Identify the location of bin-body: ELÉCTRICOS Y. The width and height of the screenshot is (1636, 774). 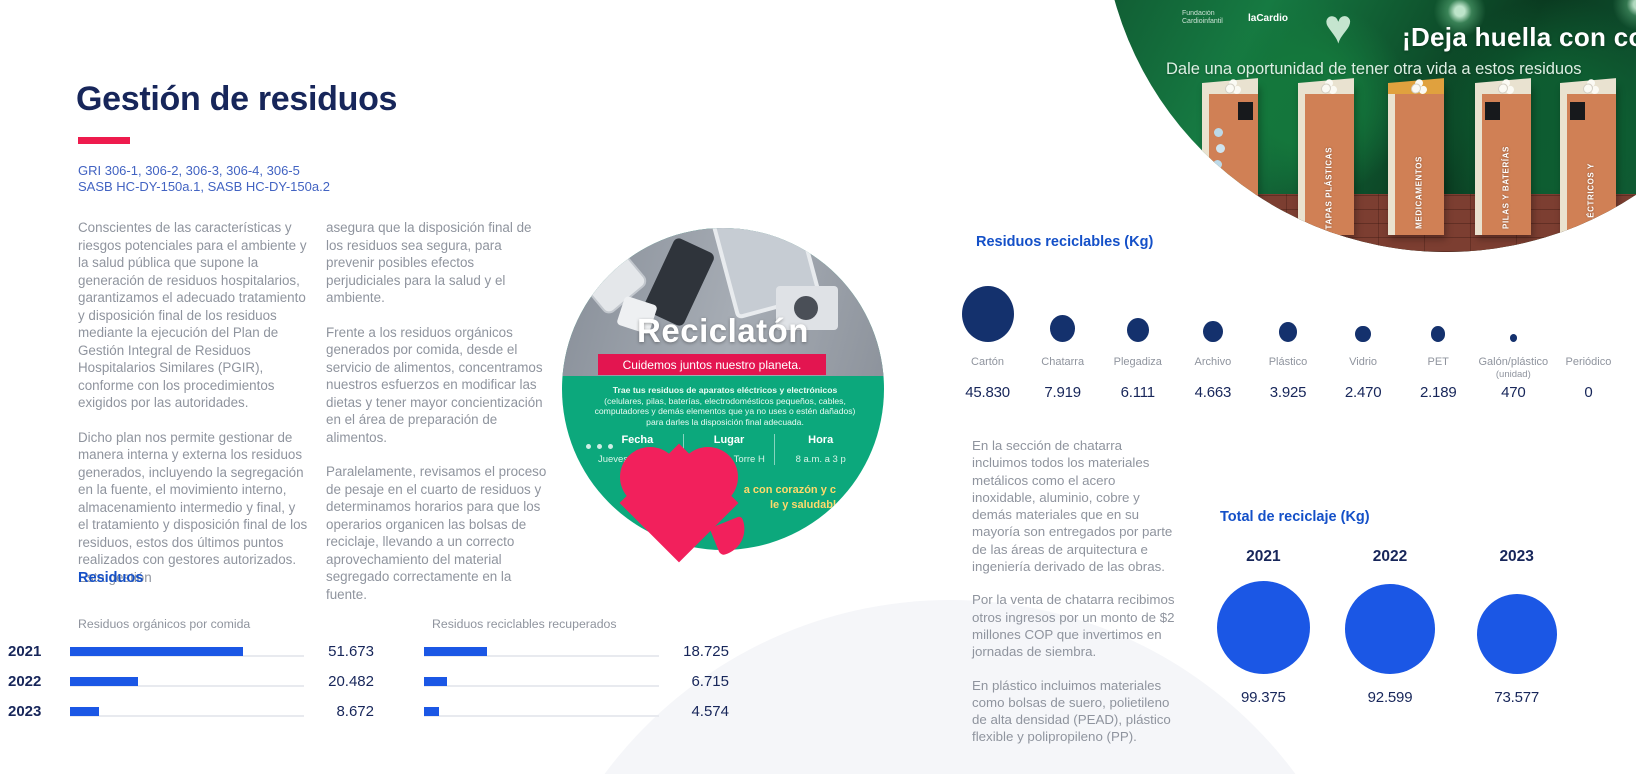
(1588, 164).